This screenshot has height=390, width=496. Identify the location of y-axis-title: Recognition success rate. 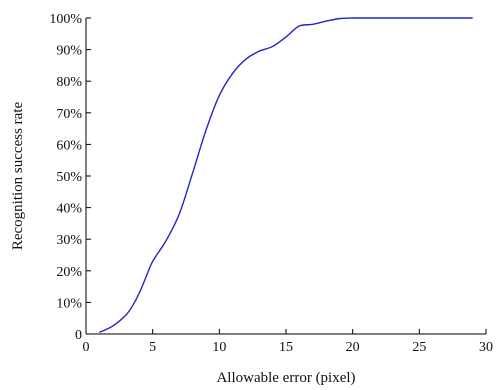
(18, 176).